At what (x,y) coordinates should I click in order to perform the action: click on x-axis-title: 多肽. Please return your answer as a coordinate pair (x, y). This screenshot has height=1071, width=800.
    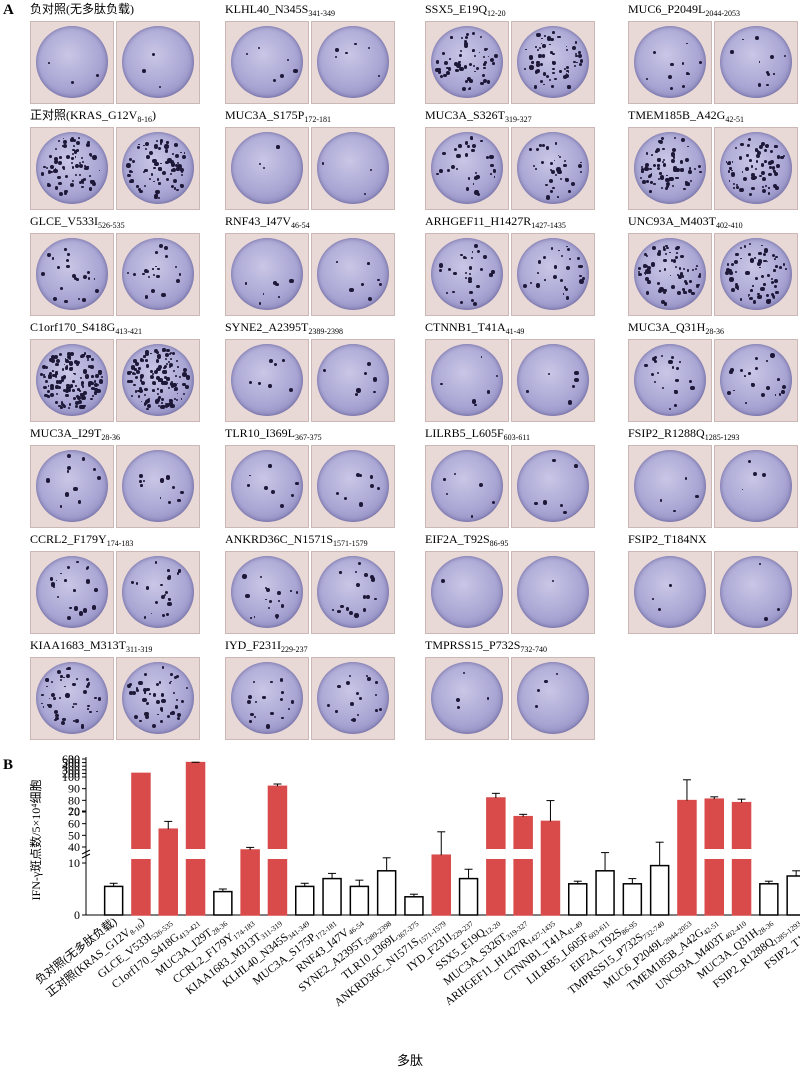
    Looking at the image, I should click on (410, 1060).